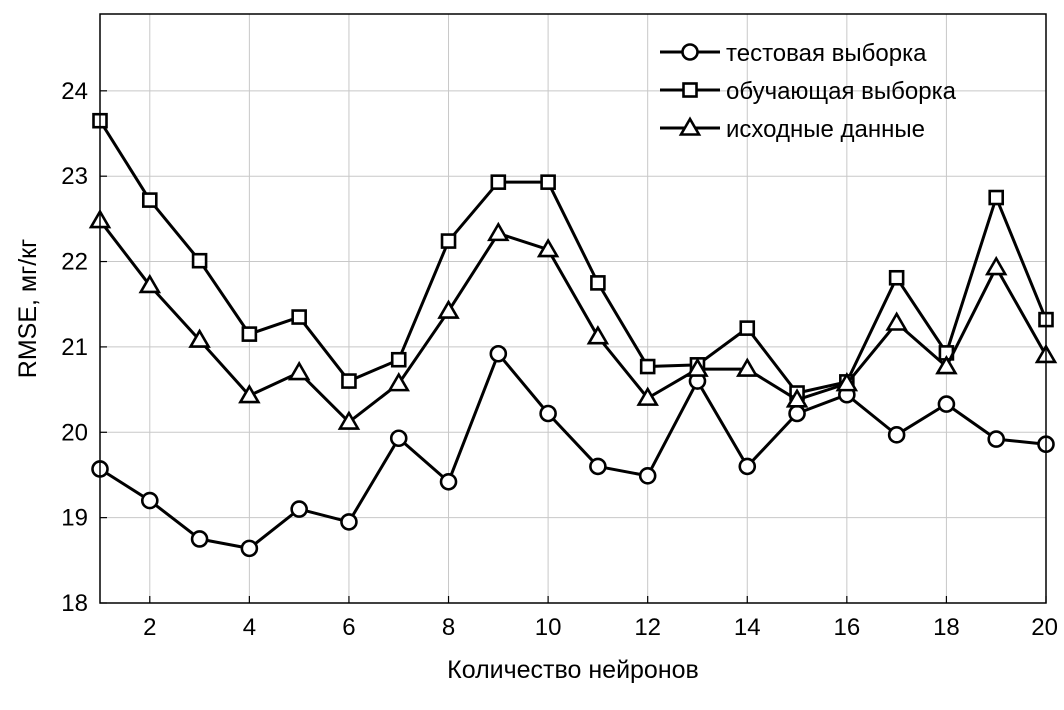 This screenshot has width=1064, height=710. I want to click on legend-entry: обучающая выборка, so click(808, 91).